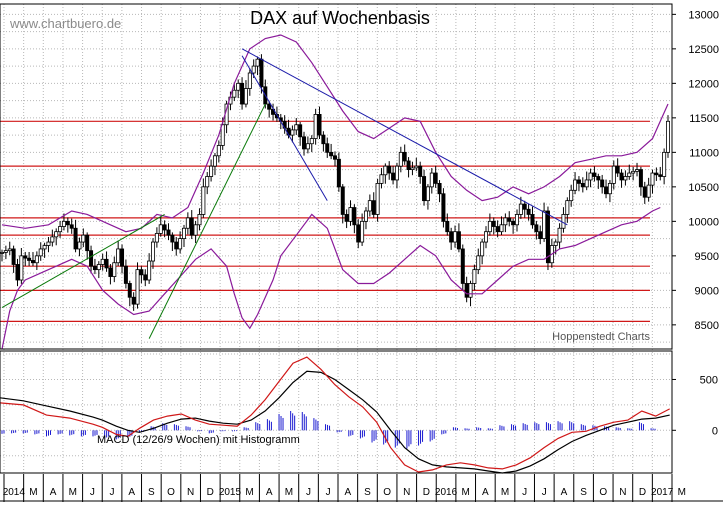 This screenshot has width=723, height=507. I want to click on date-tick-label: 2014, so click(14, 492).